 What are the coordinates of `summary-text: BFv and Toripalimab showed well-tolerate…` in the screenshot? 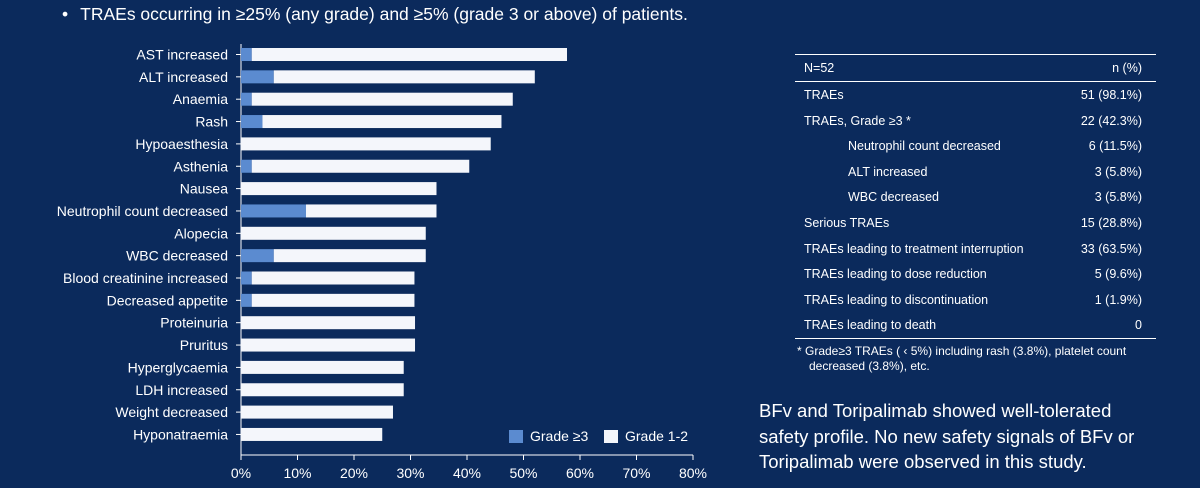 It's located at (974, 436).